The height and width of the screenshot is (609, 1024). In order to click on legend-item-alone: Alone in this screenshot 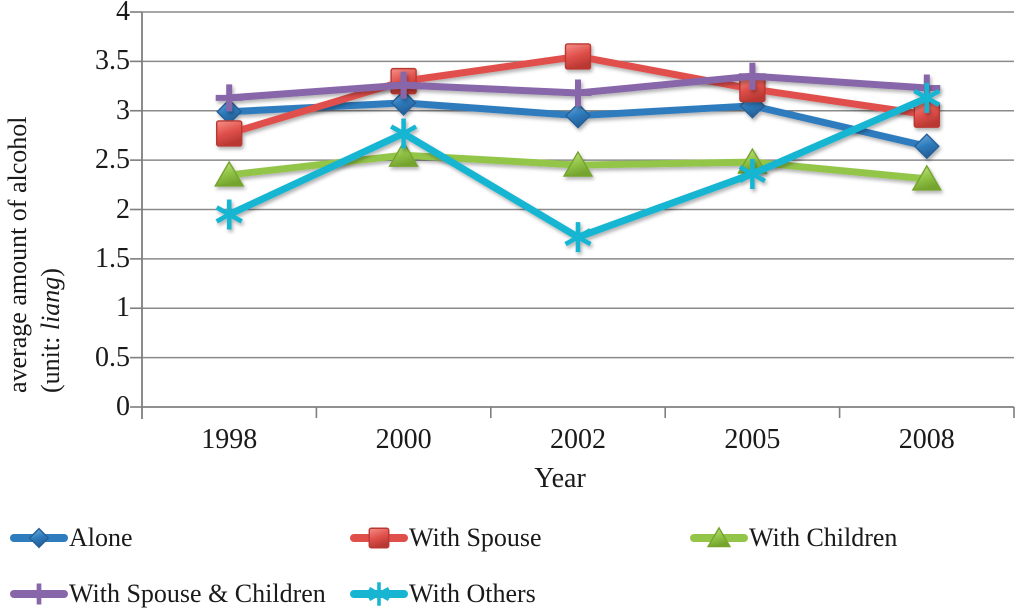, I will do `click(71, 538)`.